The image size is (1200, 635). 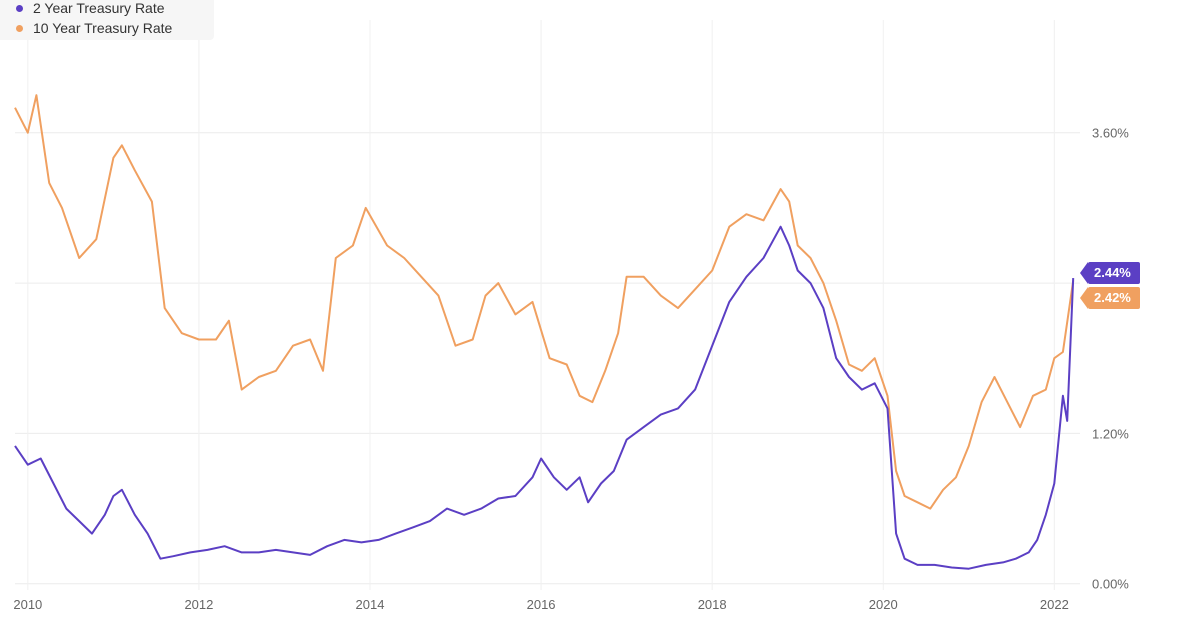 What do you see at coordinates (19, 28) in the screenshot?
I see `legend-dot-10yr` at bounding box center [19, 28].